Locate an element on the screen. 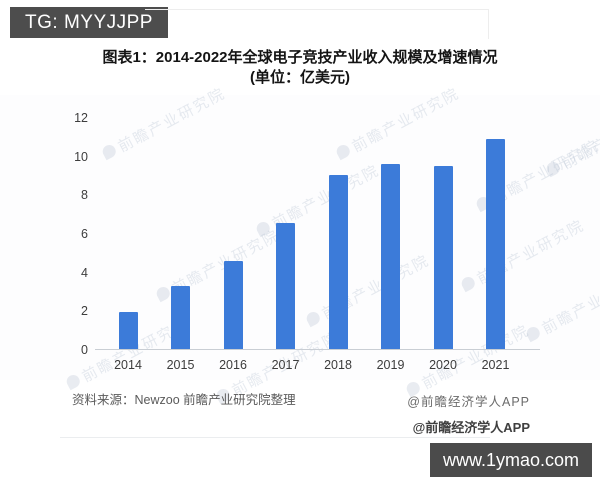 The height and width of the screenshot is (480, 600). chart-title-line2: (单位：亿美元) is located at coordinates (300, 77).